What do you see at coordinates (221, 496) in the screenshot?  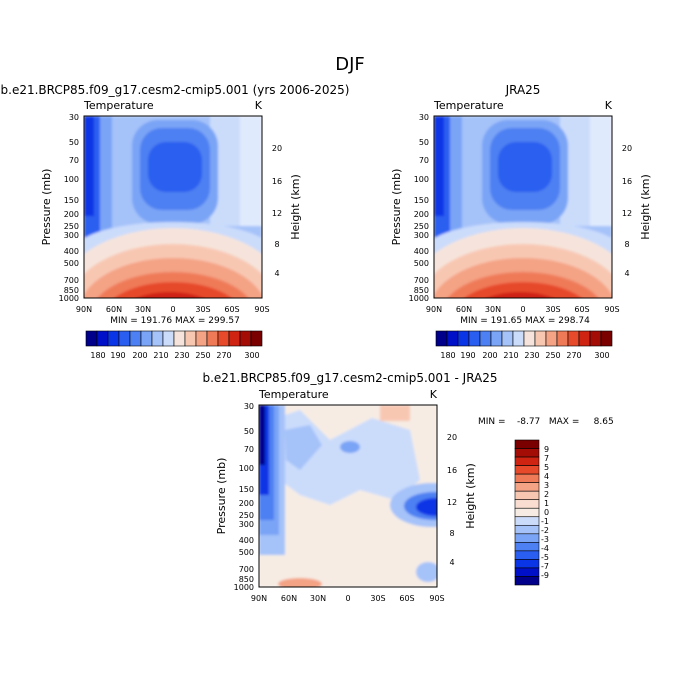 I see `panel-diff-y-label: Pressure (mb)` at bounding box center [221, 496].